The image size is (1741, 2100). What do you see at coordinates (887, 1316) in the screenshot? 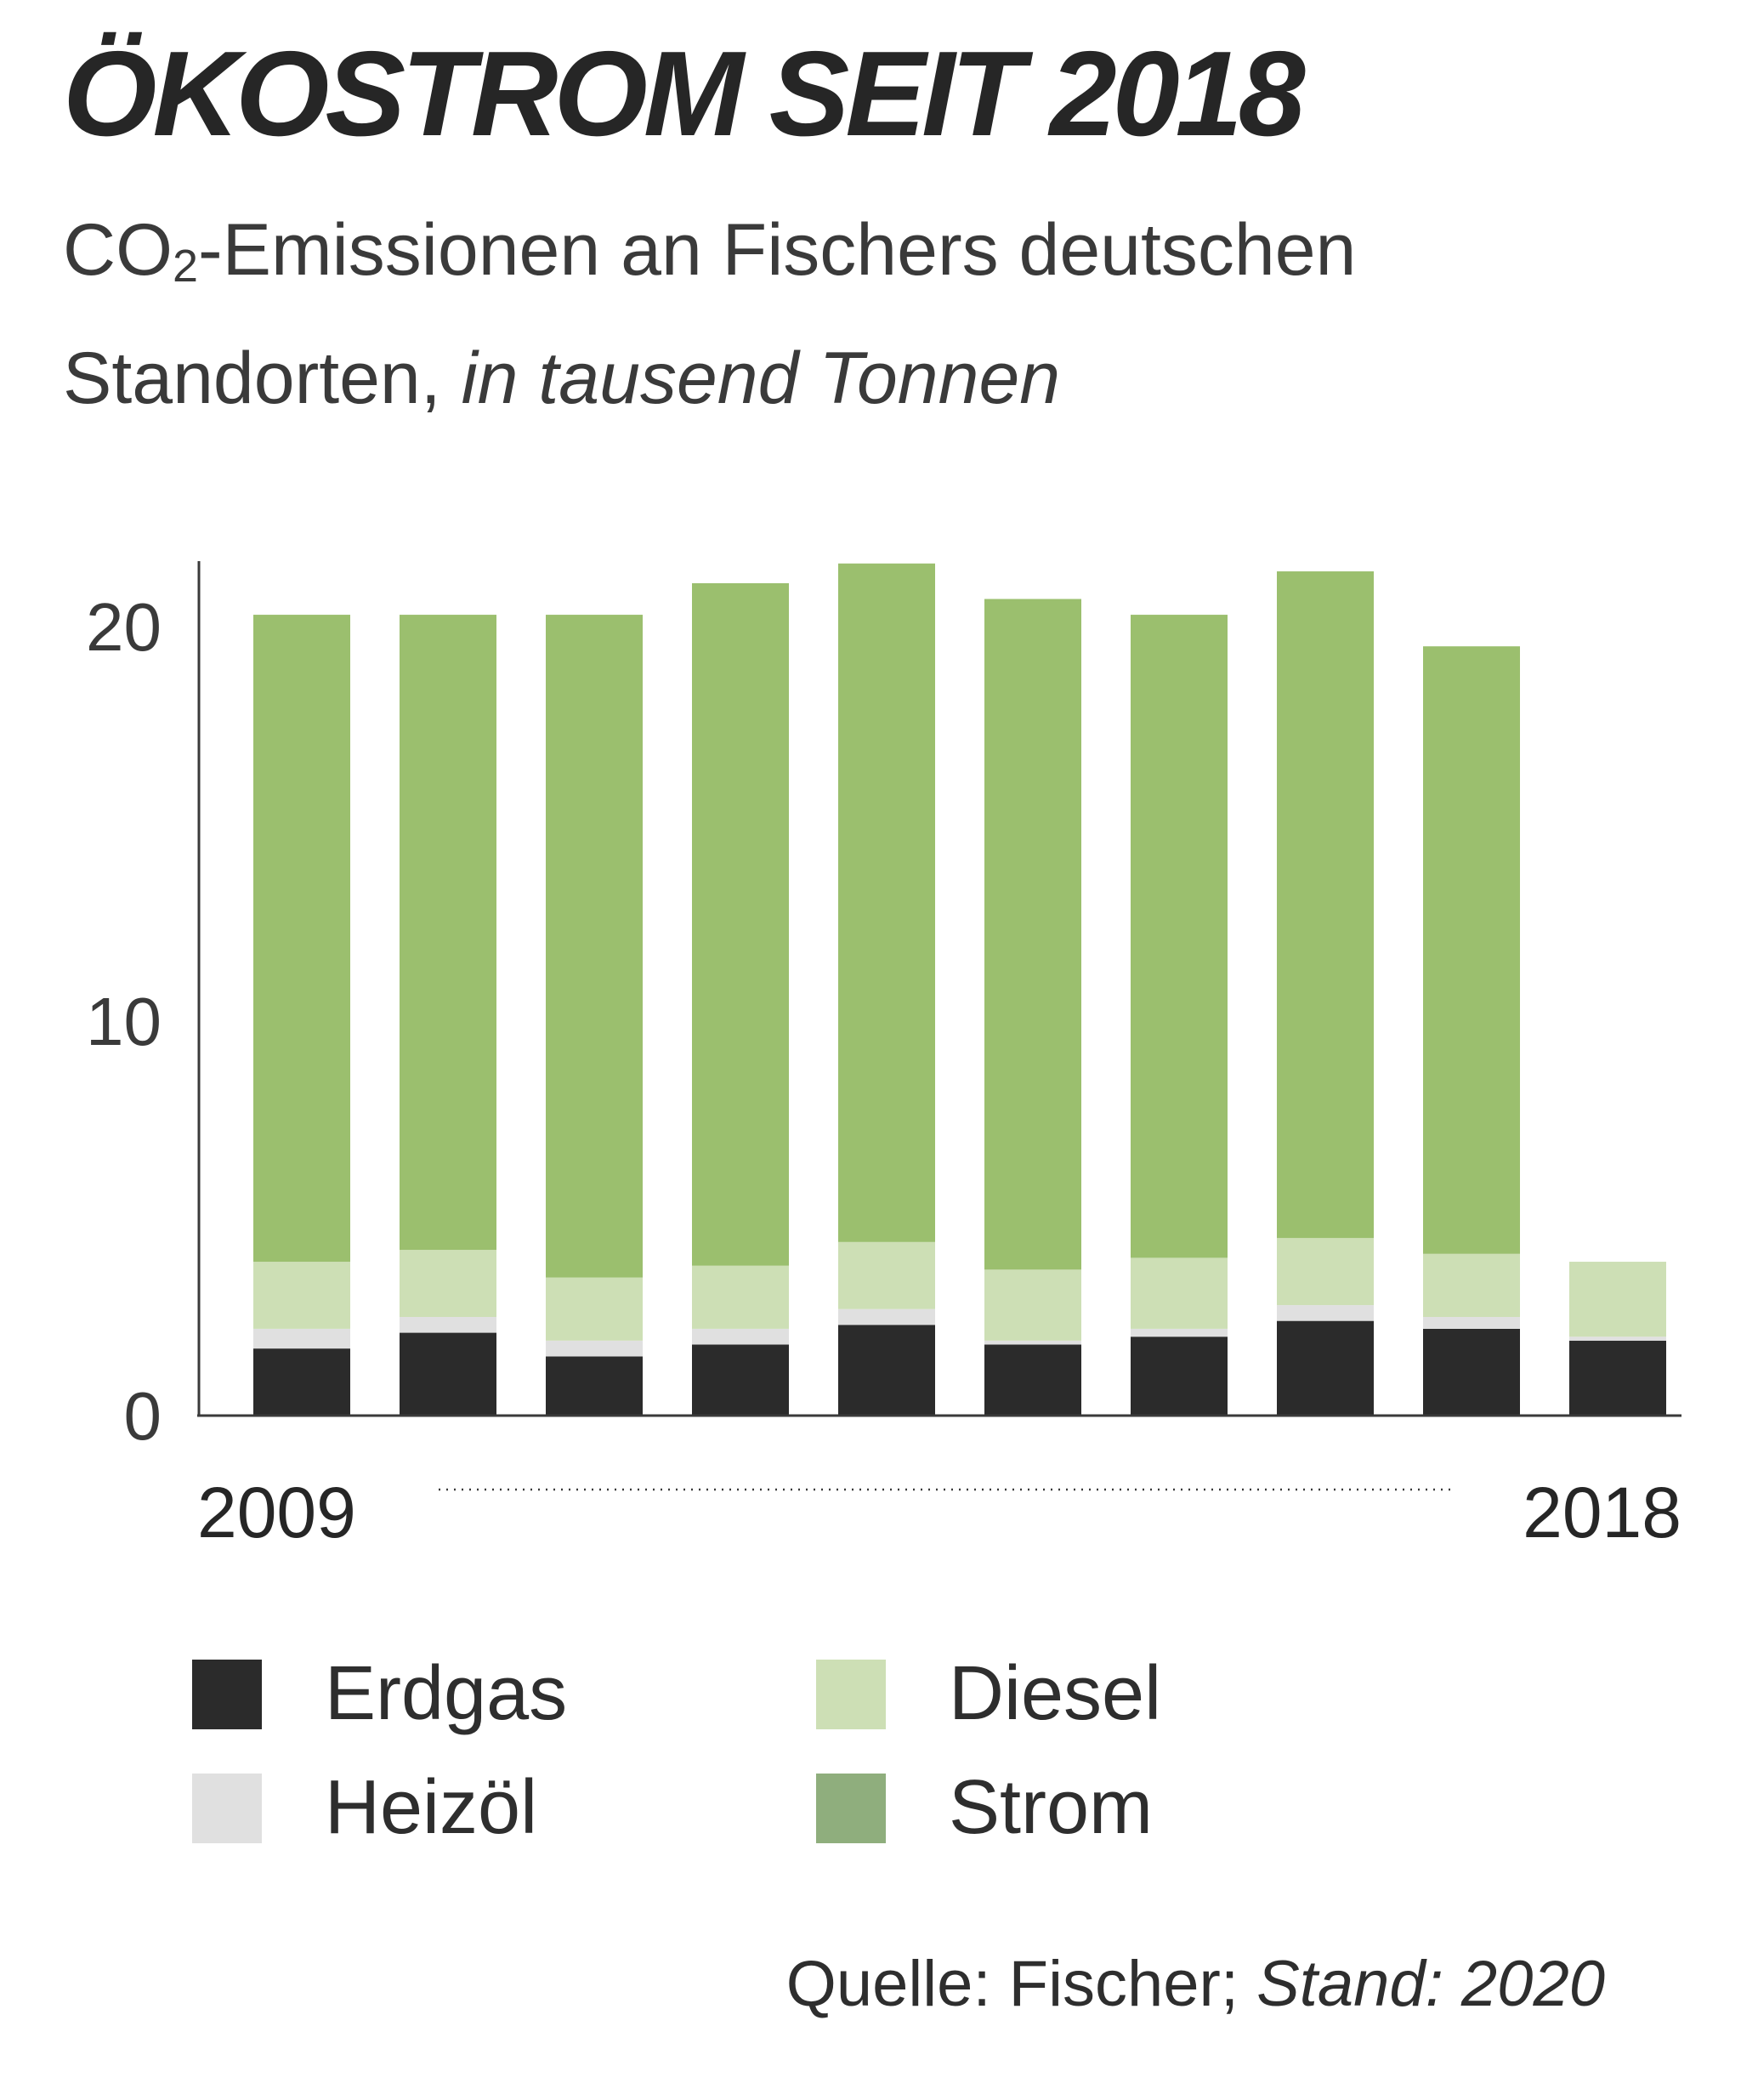
I see `bar-heizoel-2013` at bounding box center [887, 1316].